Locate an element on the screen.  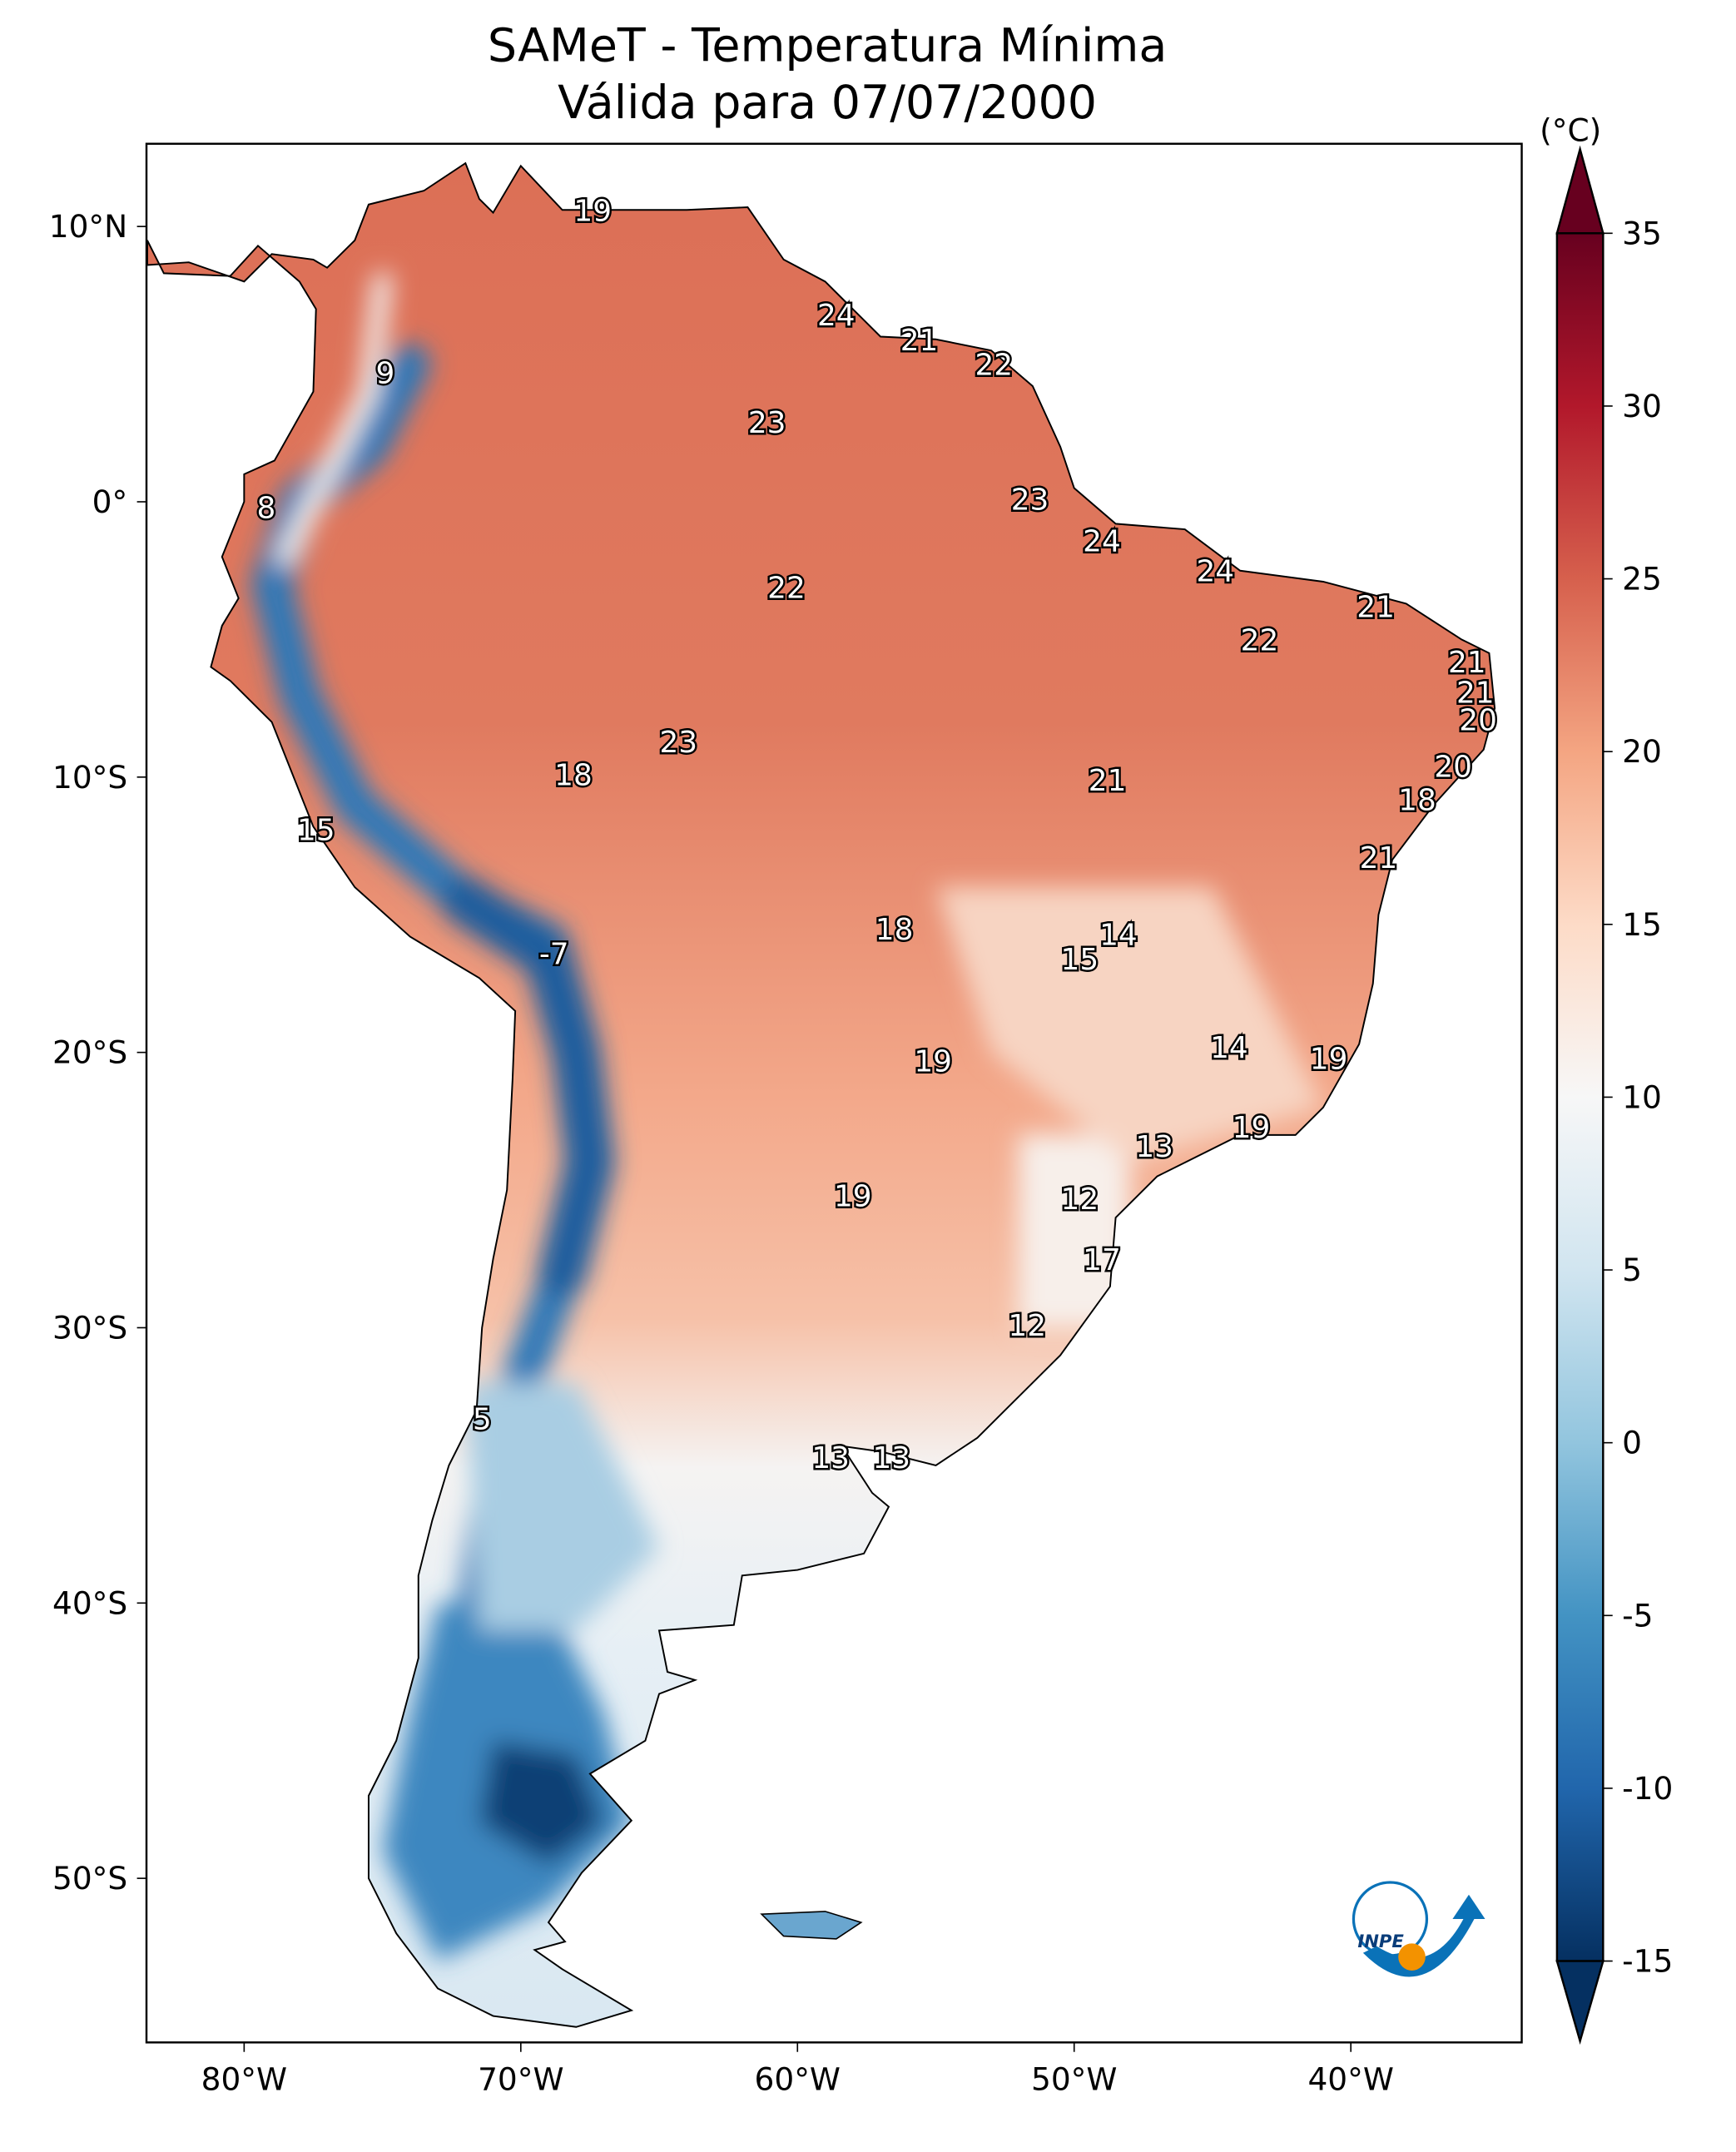
lon-tick-label: 40°W is located at coordinates (1350, 2078).